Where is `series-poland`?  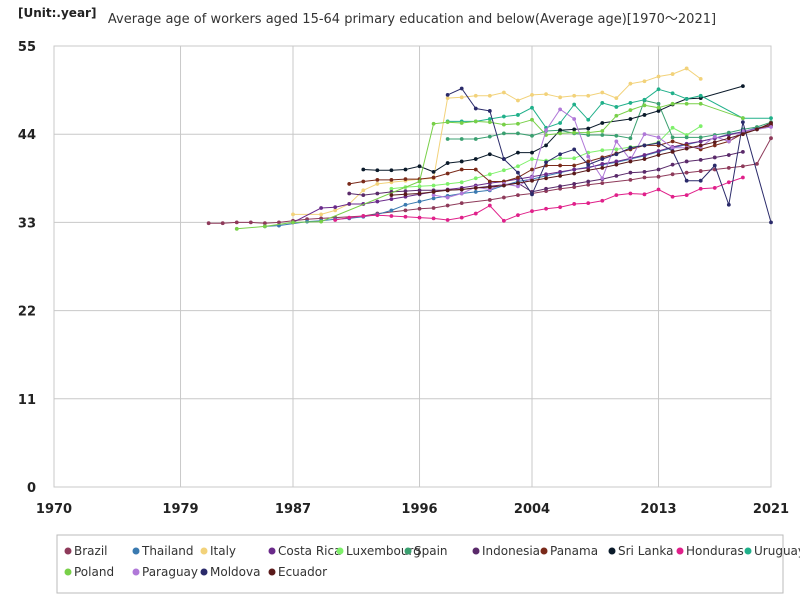
series-poland is located at coordinates (489, 166).